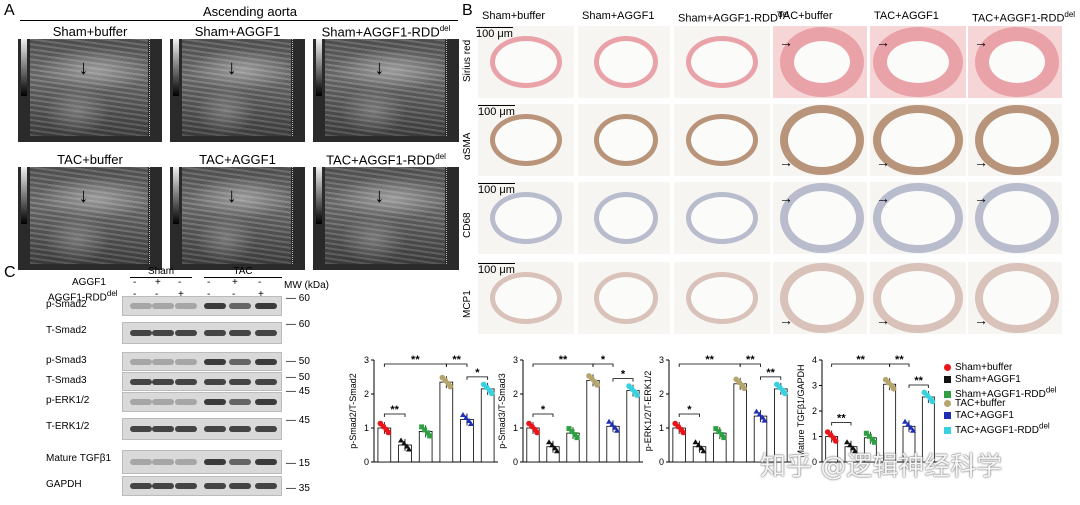 This screenshot has width=1080, height=505. I want to click on histology-column-title: TAC+AGGF1, so click(906, 16).